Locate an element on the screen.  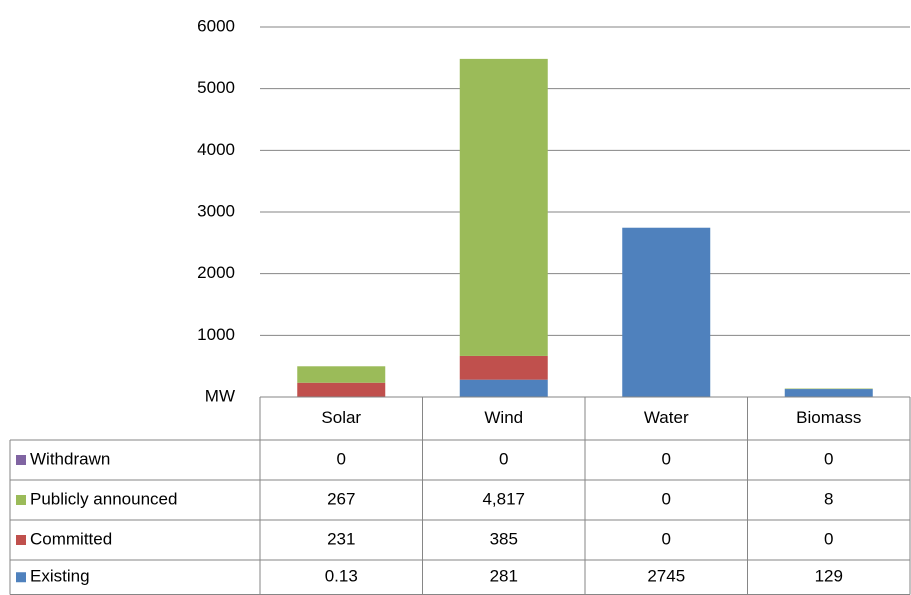
legend-label: Withdrawn is located at coordinates (70, 458).